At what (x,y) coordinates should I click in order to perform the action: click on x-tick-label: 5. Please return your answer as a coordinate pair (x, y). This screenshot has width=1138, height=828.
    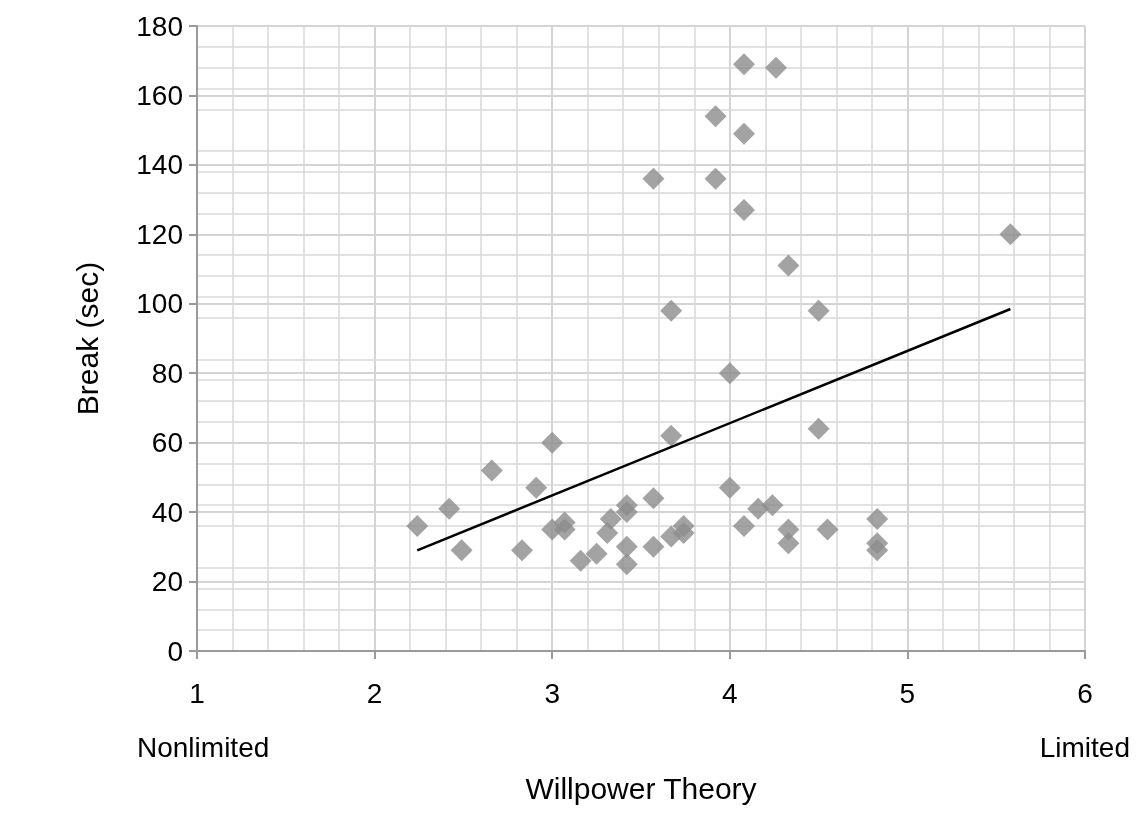
    Looking at the image, I should click on (907, 693).